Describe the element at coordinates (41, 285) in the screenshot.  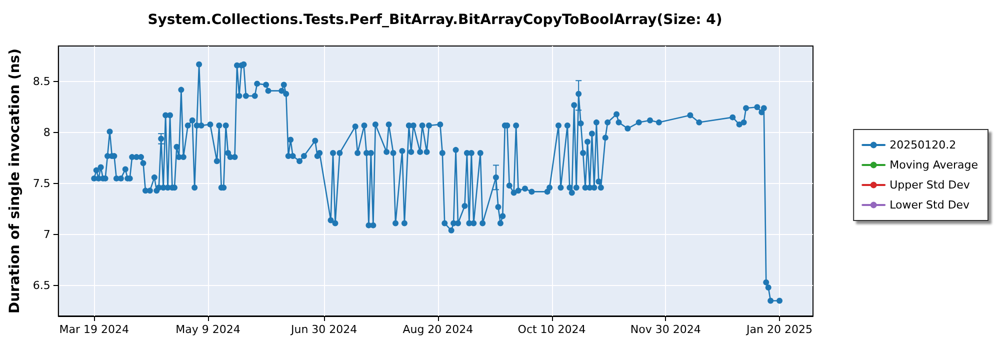
I see `y-tick-label: 6.5` at that location.